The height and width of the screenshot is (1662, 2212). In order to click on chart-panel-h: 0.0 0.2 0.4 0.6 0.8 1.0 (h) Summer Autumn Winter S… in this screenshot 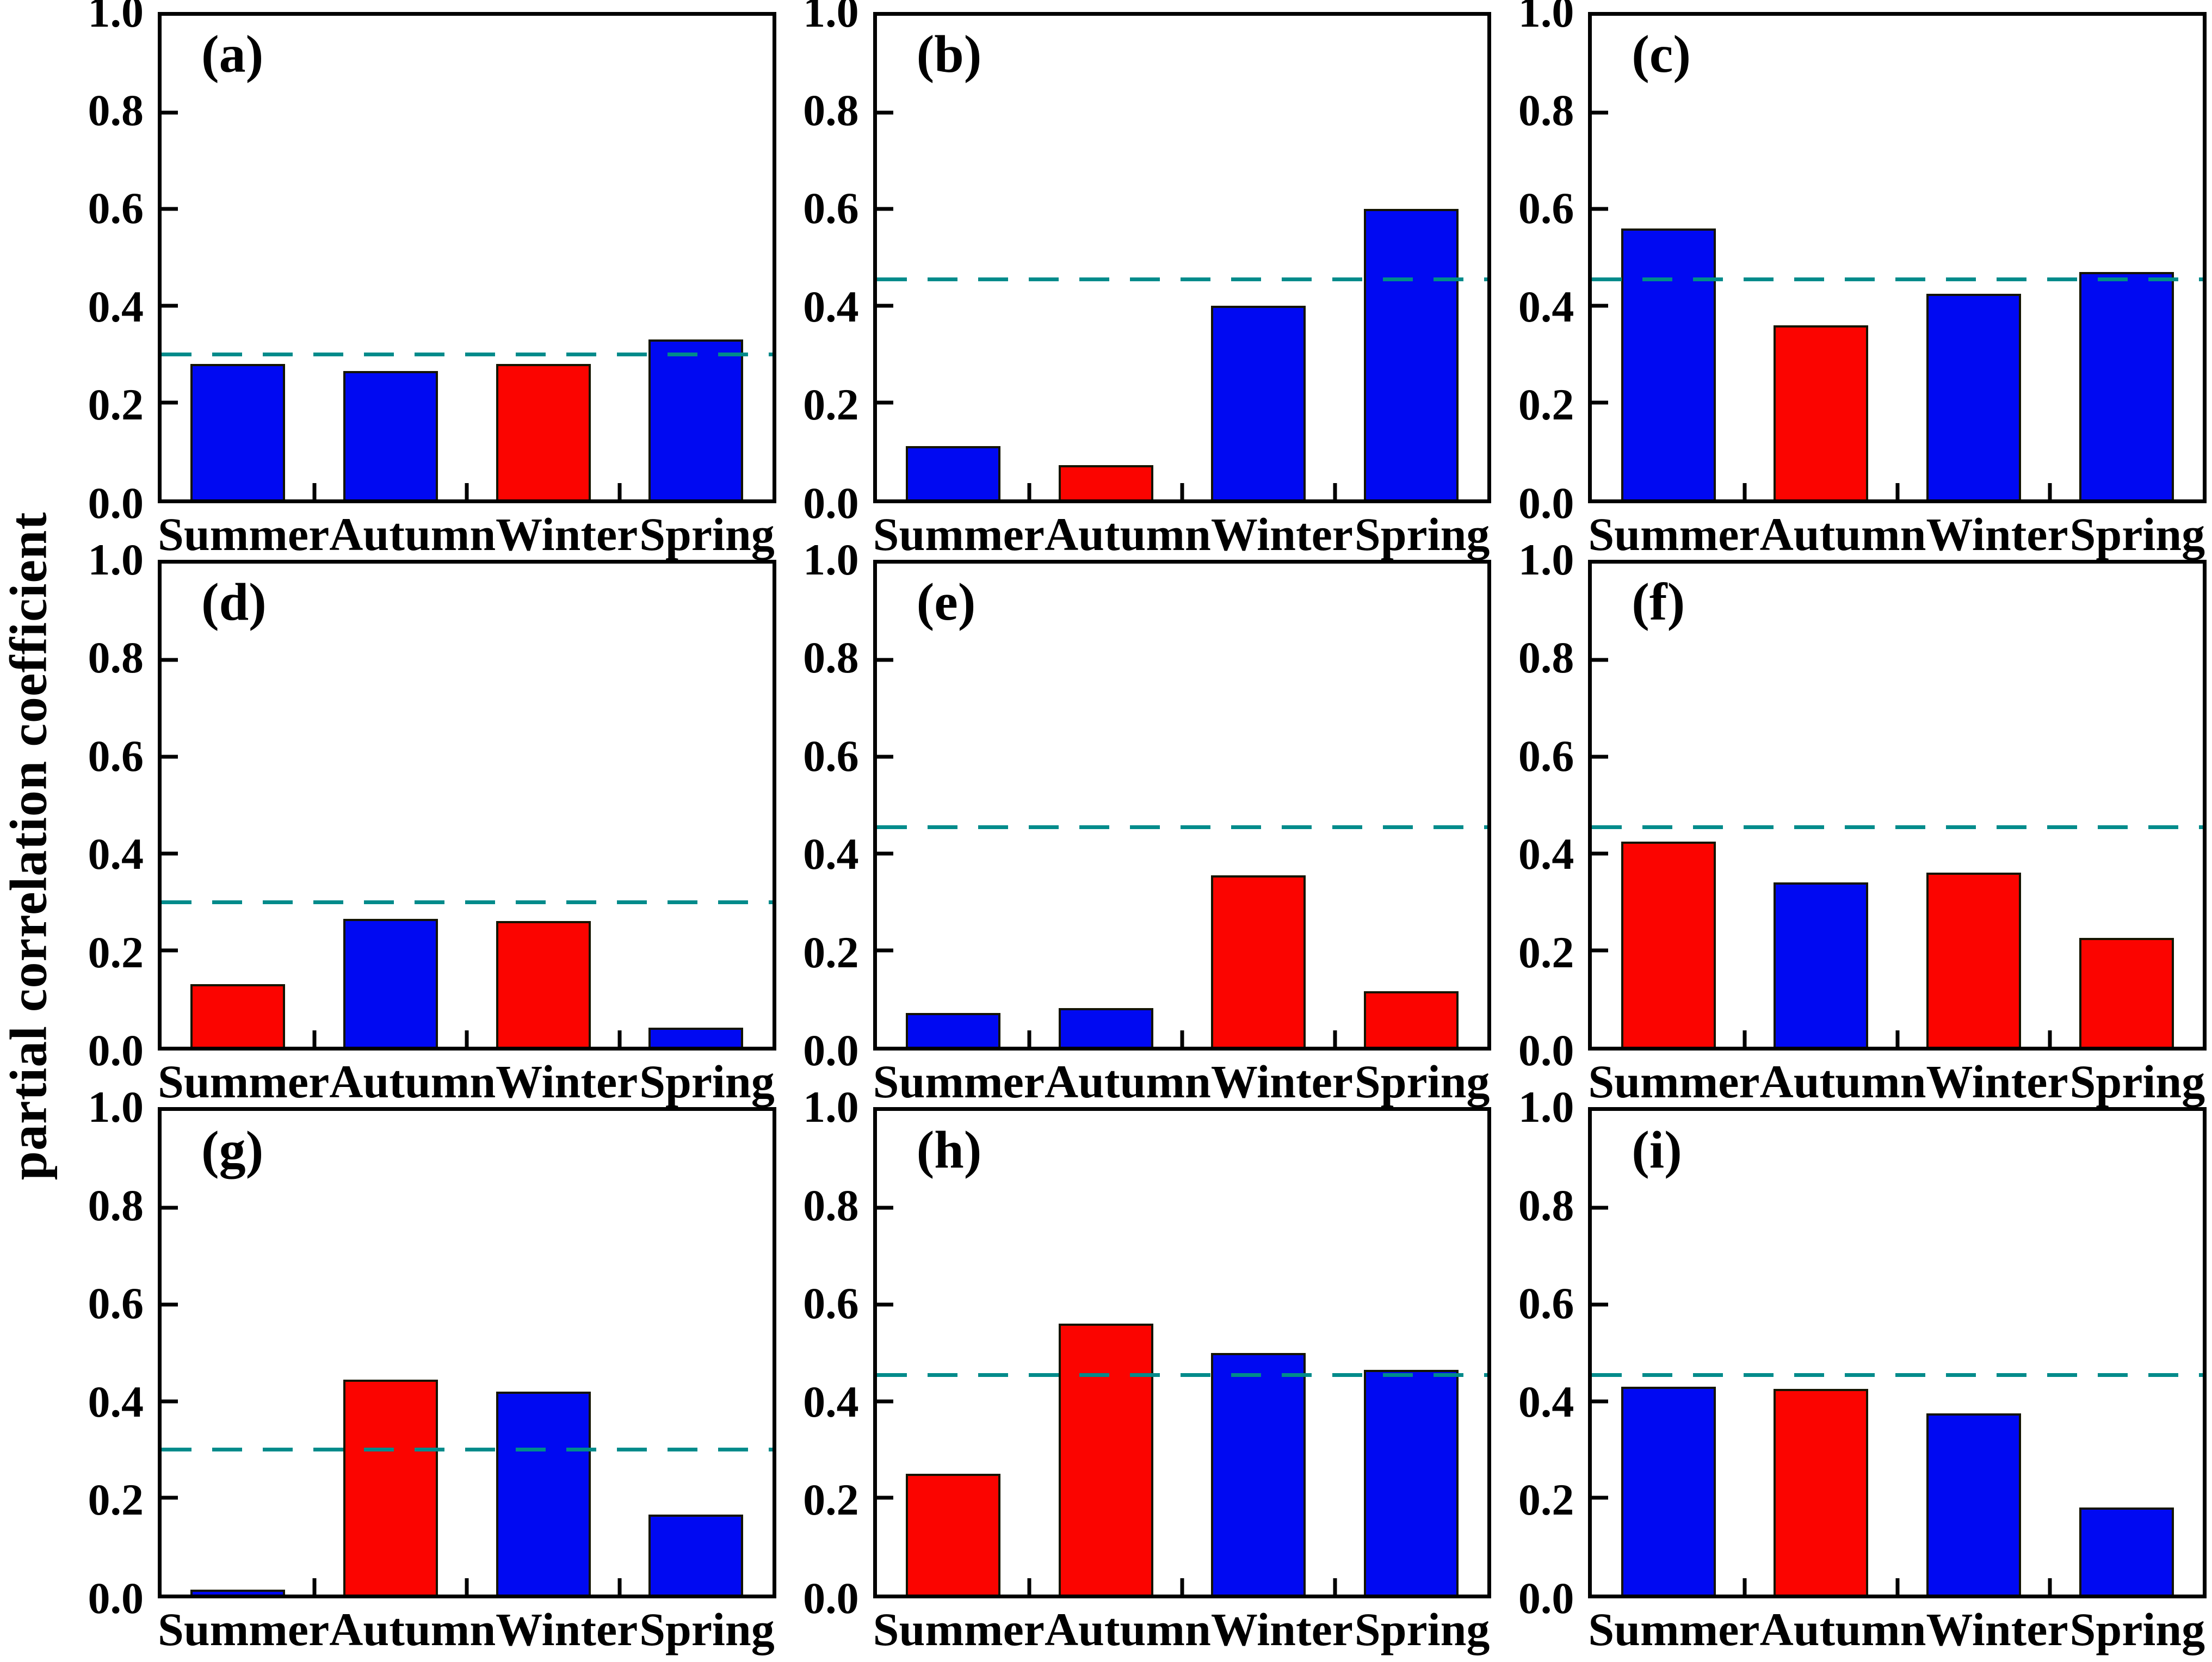, I will do `click(1134, 1370)`.